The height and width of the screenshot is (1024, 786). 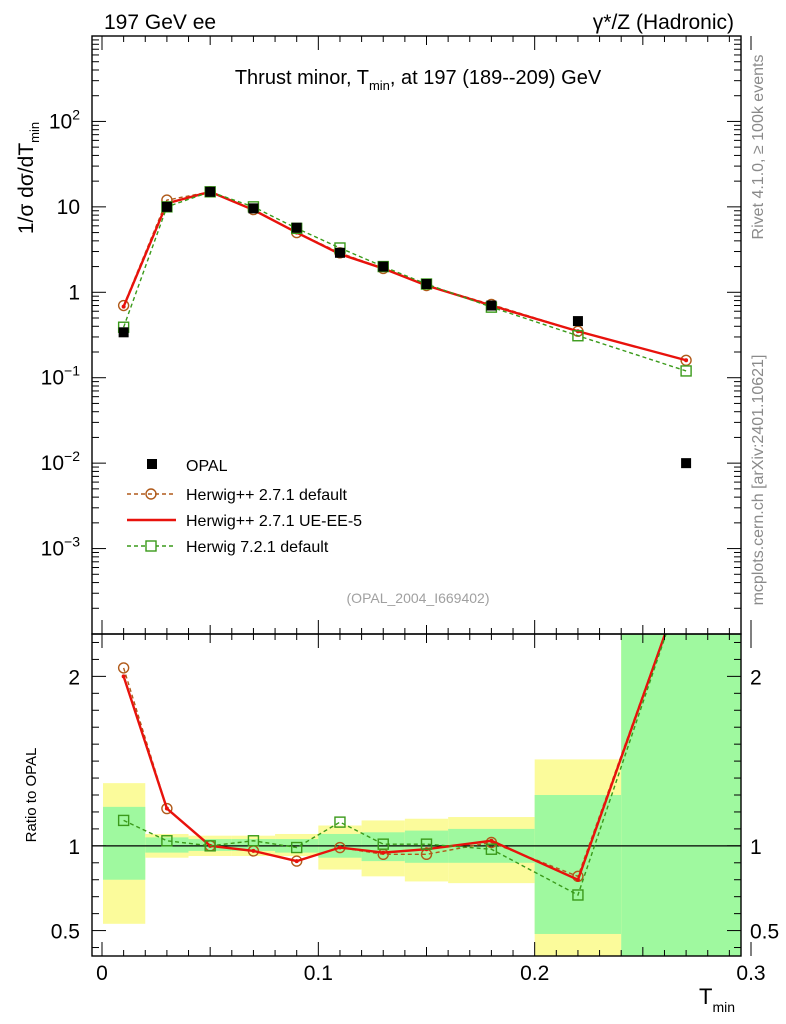 I want to click on y-tick-label: 1, so click(x=74, y=292).